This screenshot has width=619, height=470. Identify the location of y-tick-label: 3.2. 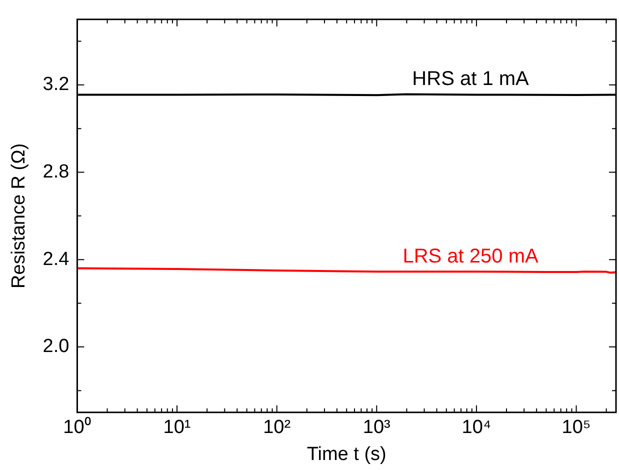
(56, 85).